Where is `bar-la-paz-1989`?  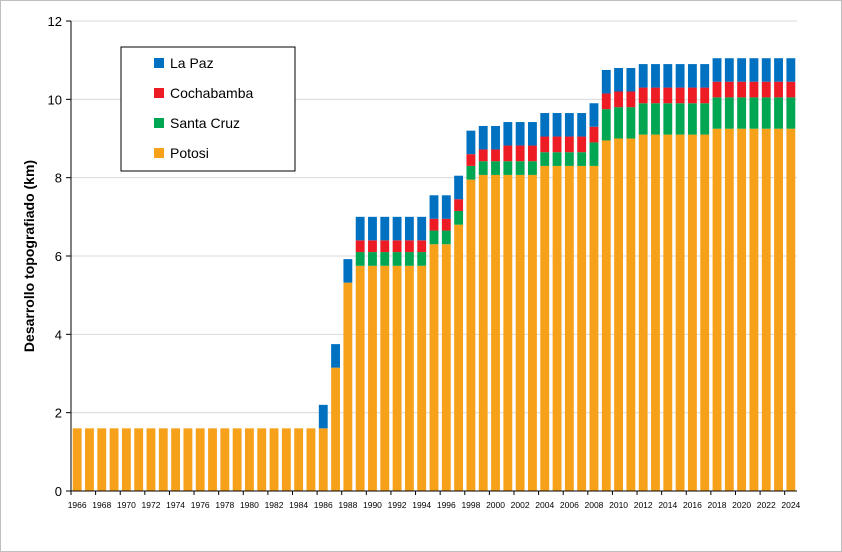 bar-la-paz-1989 is located at coordinates (360, 228).